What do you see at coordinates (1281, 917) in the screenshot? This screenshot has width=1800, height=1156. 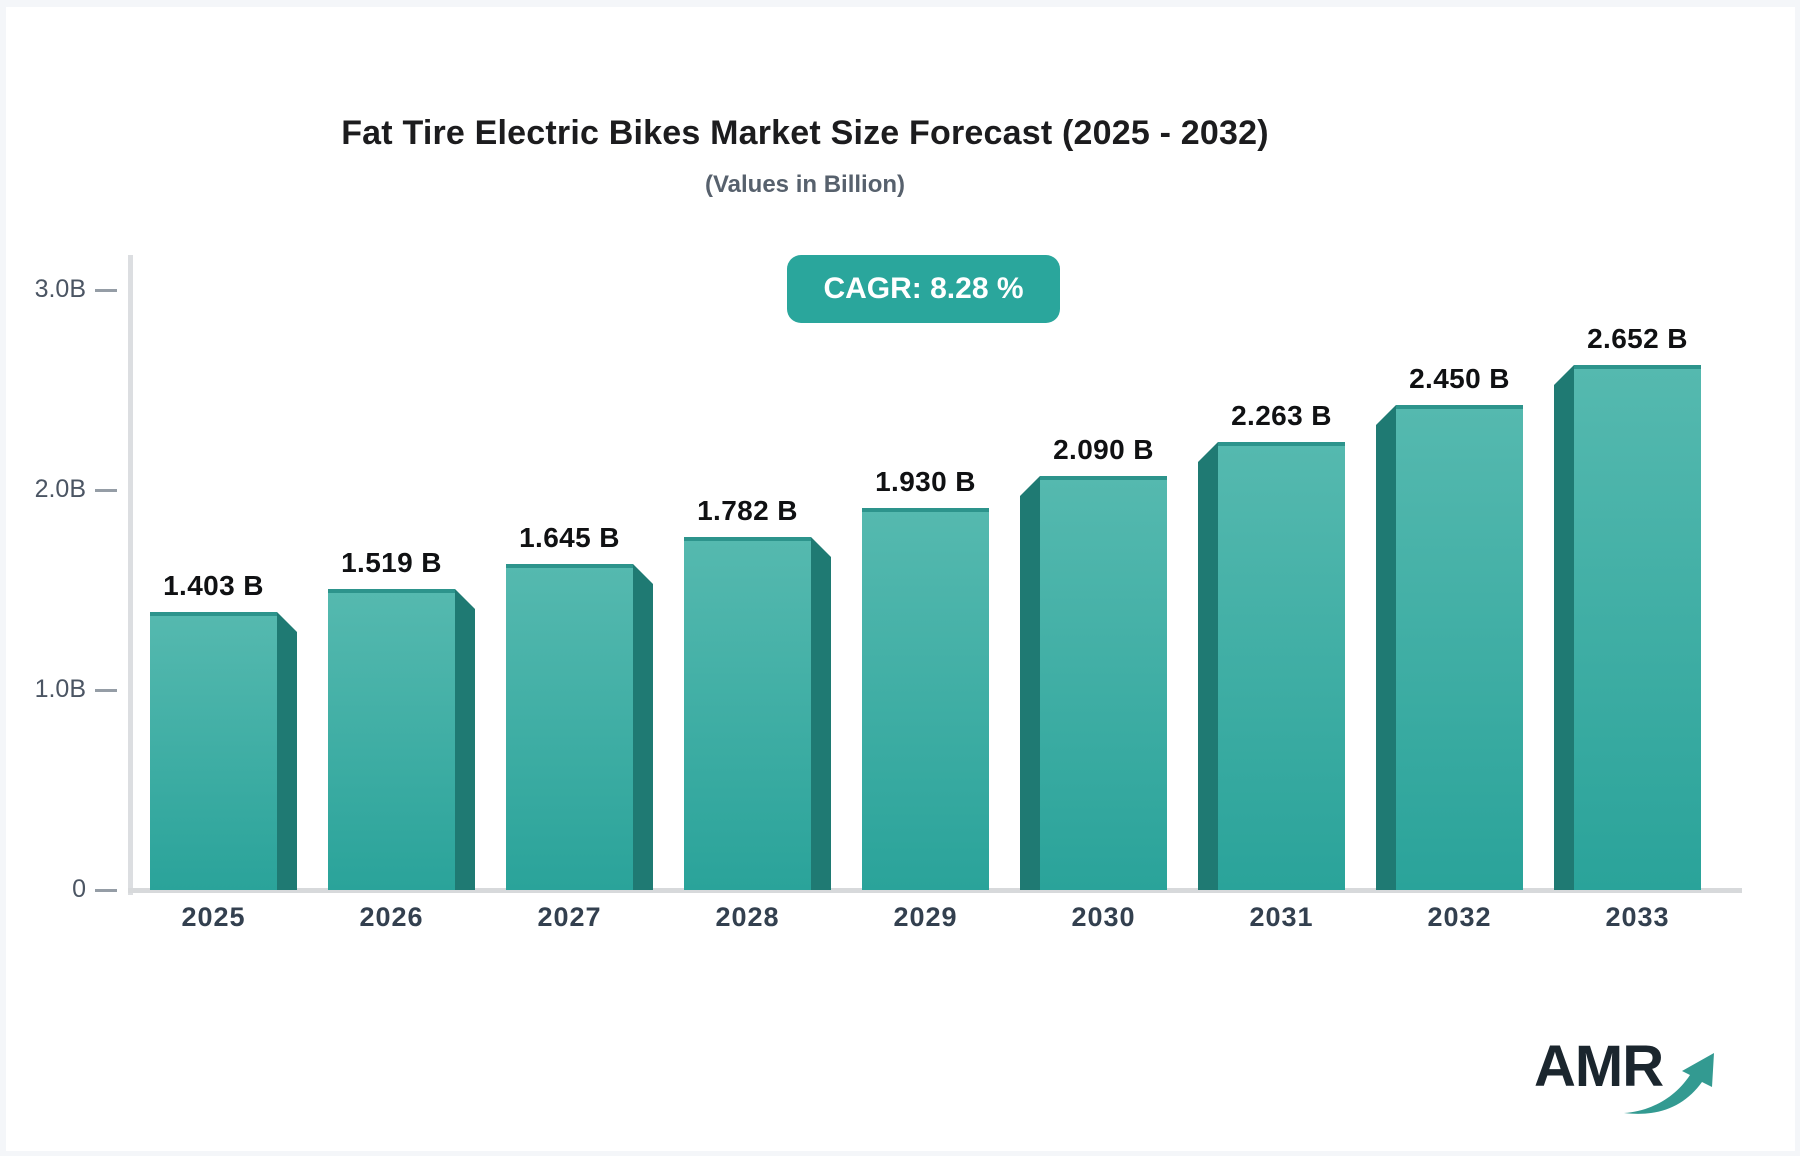 I see `x-tick-label: 2031` at bounding box center [1281, 917].